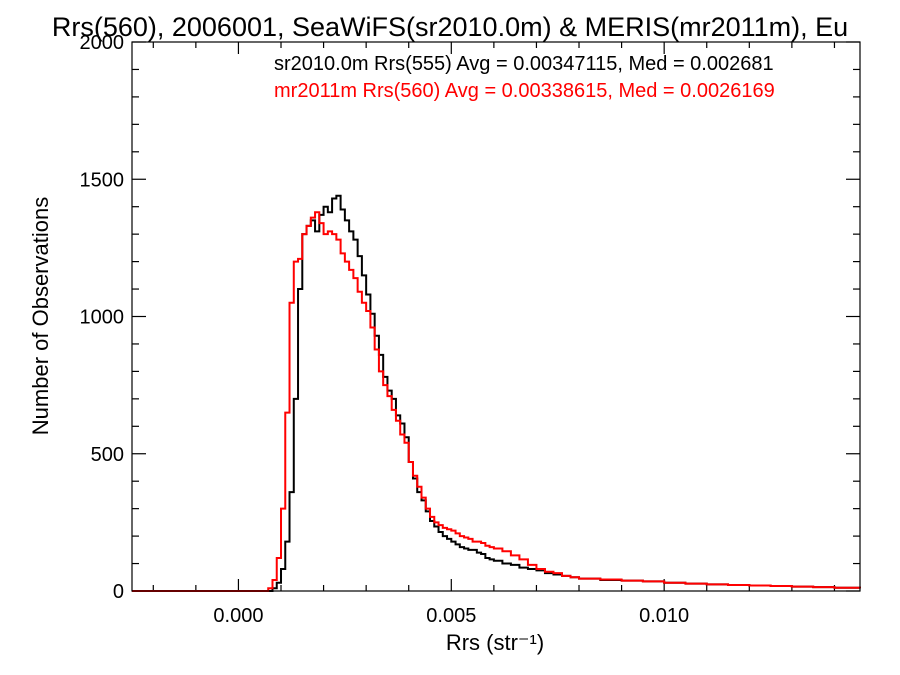 Image resolution: width=900 pixels, height=675 pixels. I want to click on y-tick-label-4: 2000, so click(102, 43).